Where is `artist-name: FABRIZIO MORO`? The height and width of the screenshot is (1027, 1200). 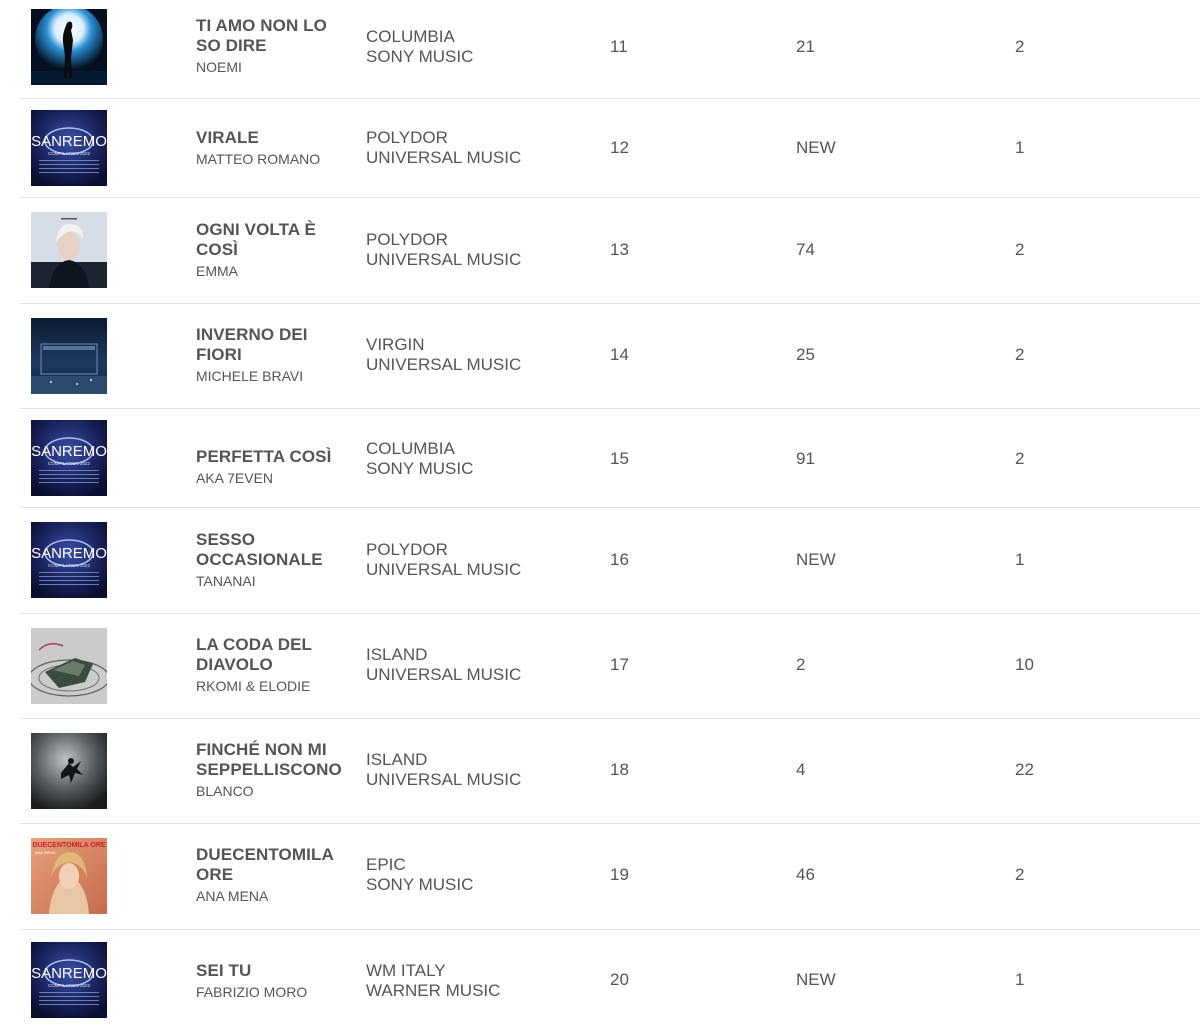
artist-name: FABRIZIO MORO is located at coordinates (252, 992).